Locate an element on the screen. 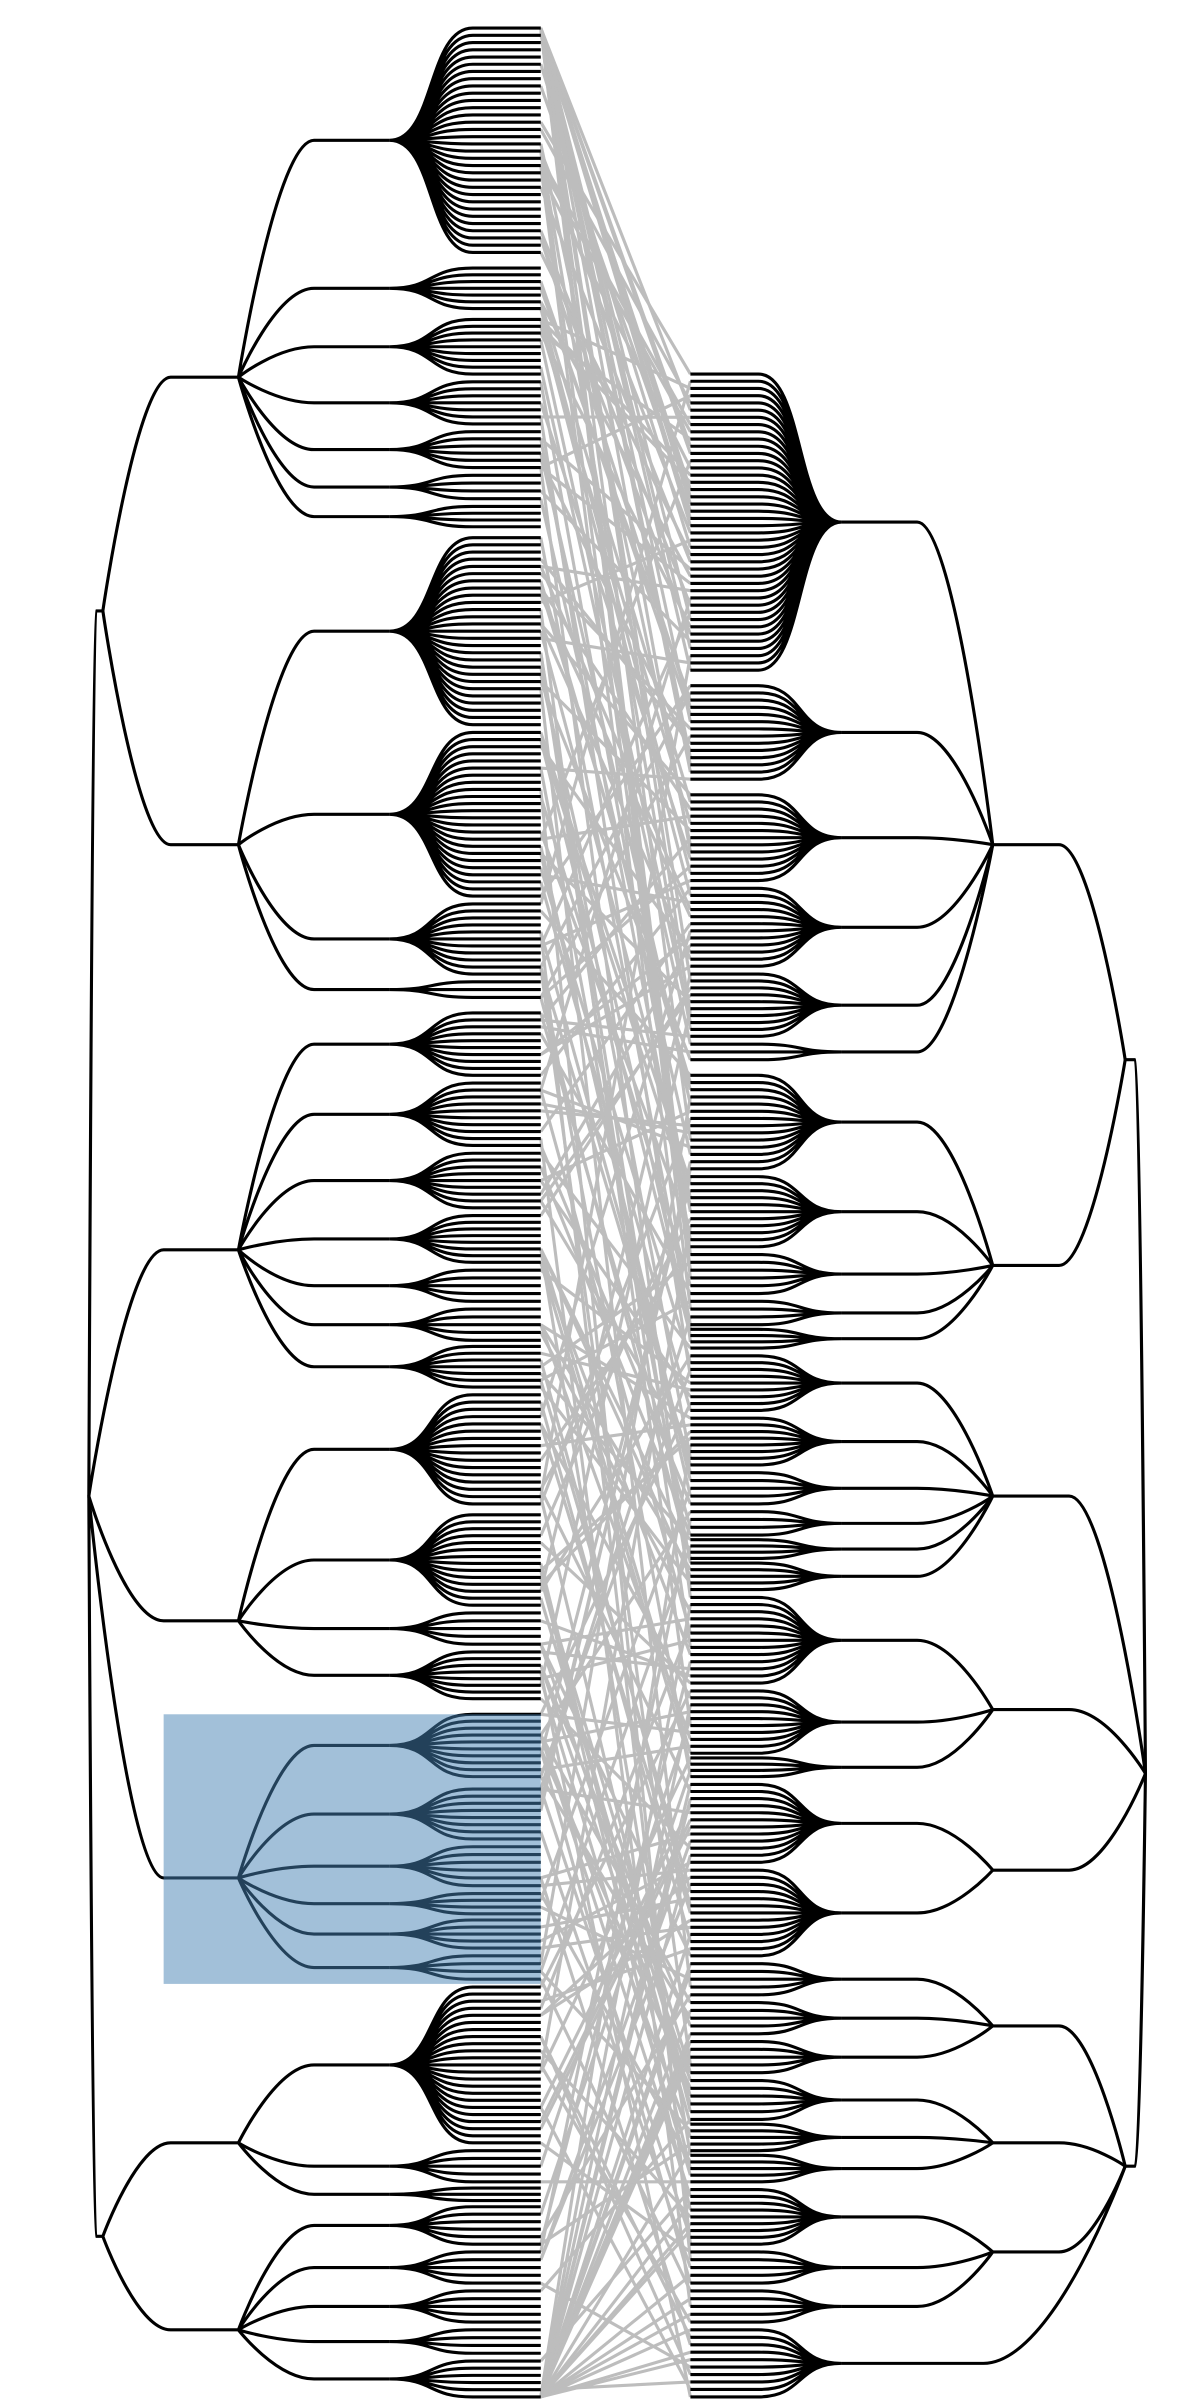  connections is located at coordinates (615, 1213).